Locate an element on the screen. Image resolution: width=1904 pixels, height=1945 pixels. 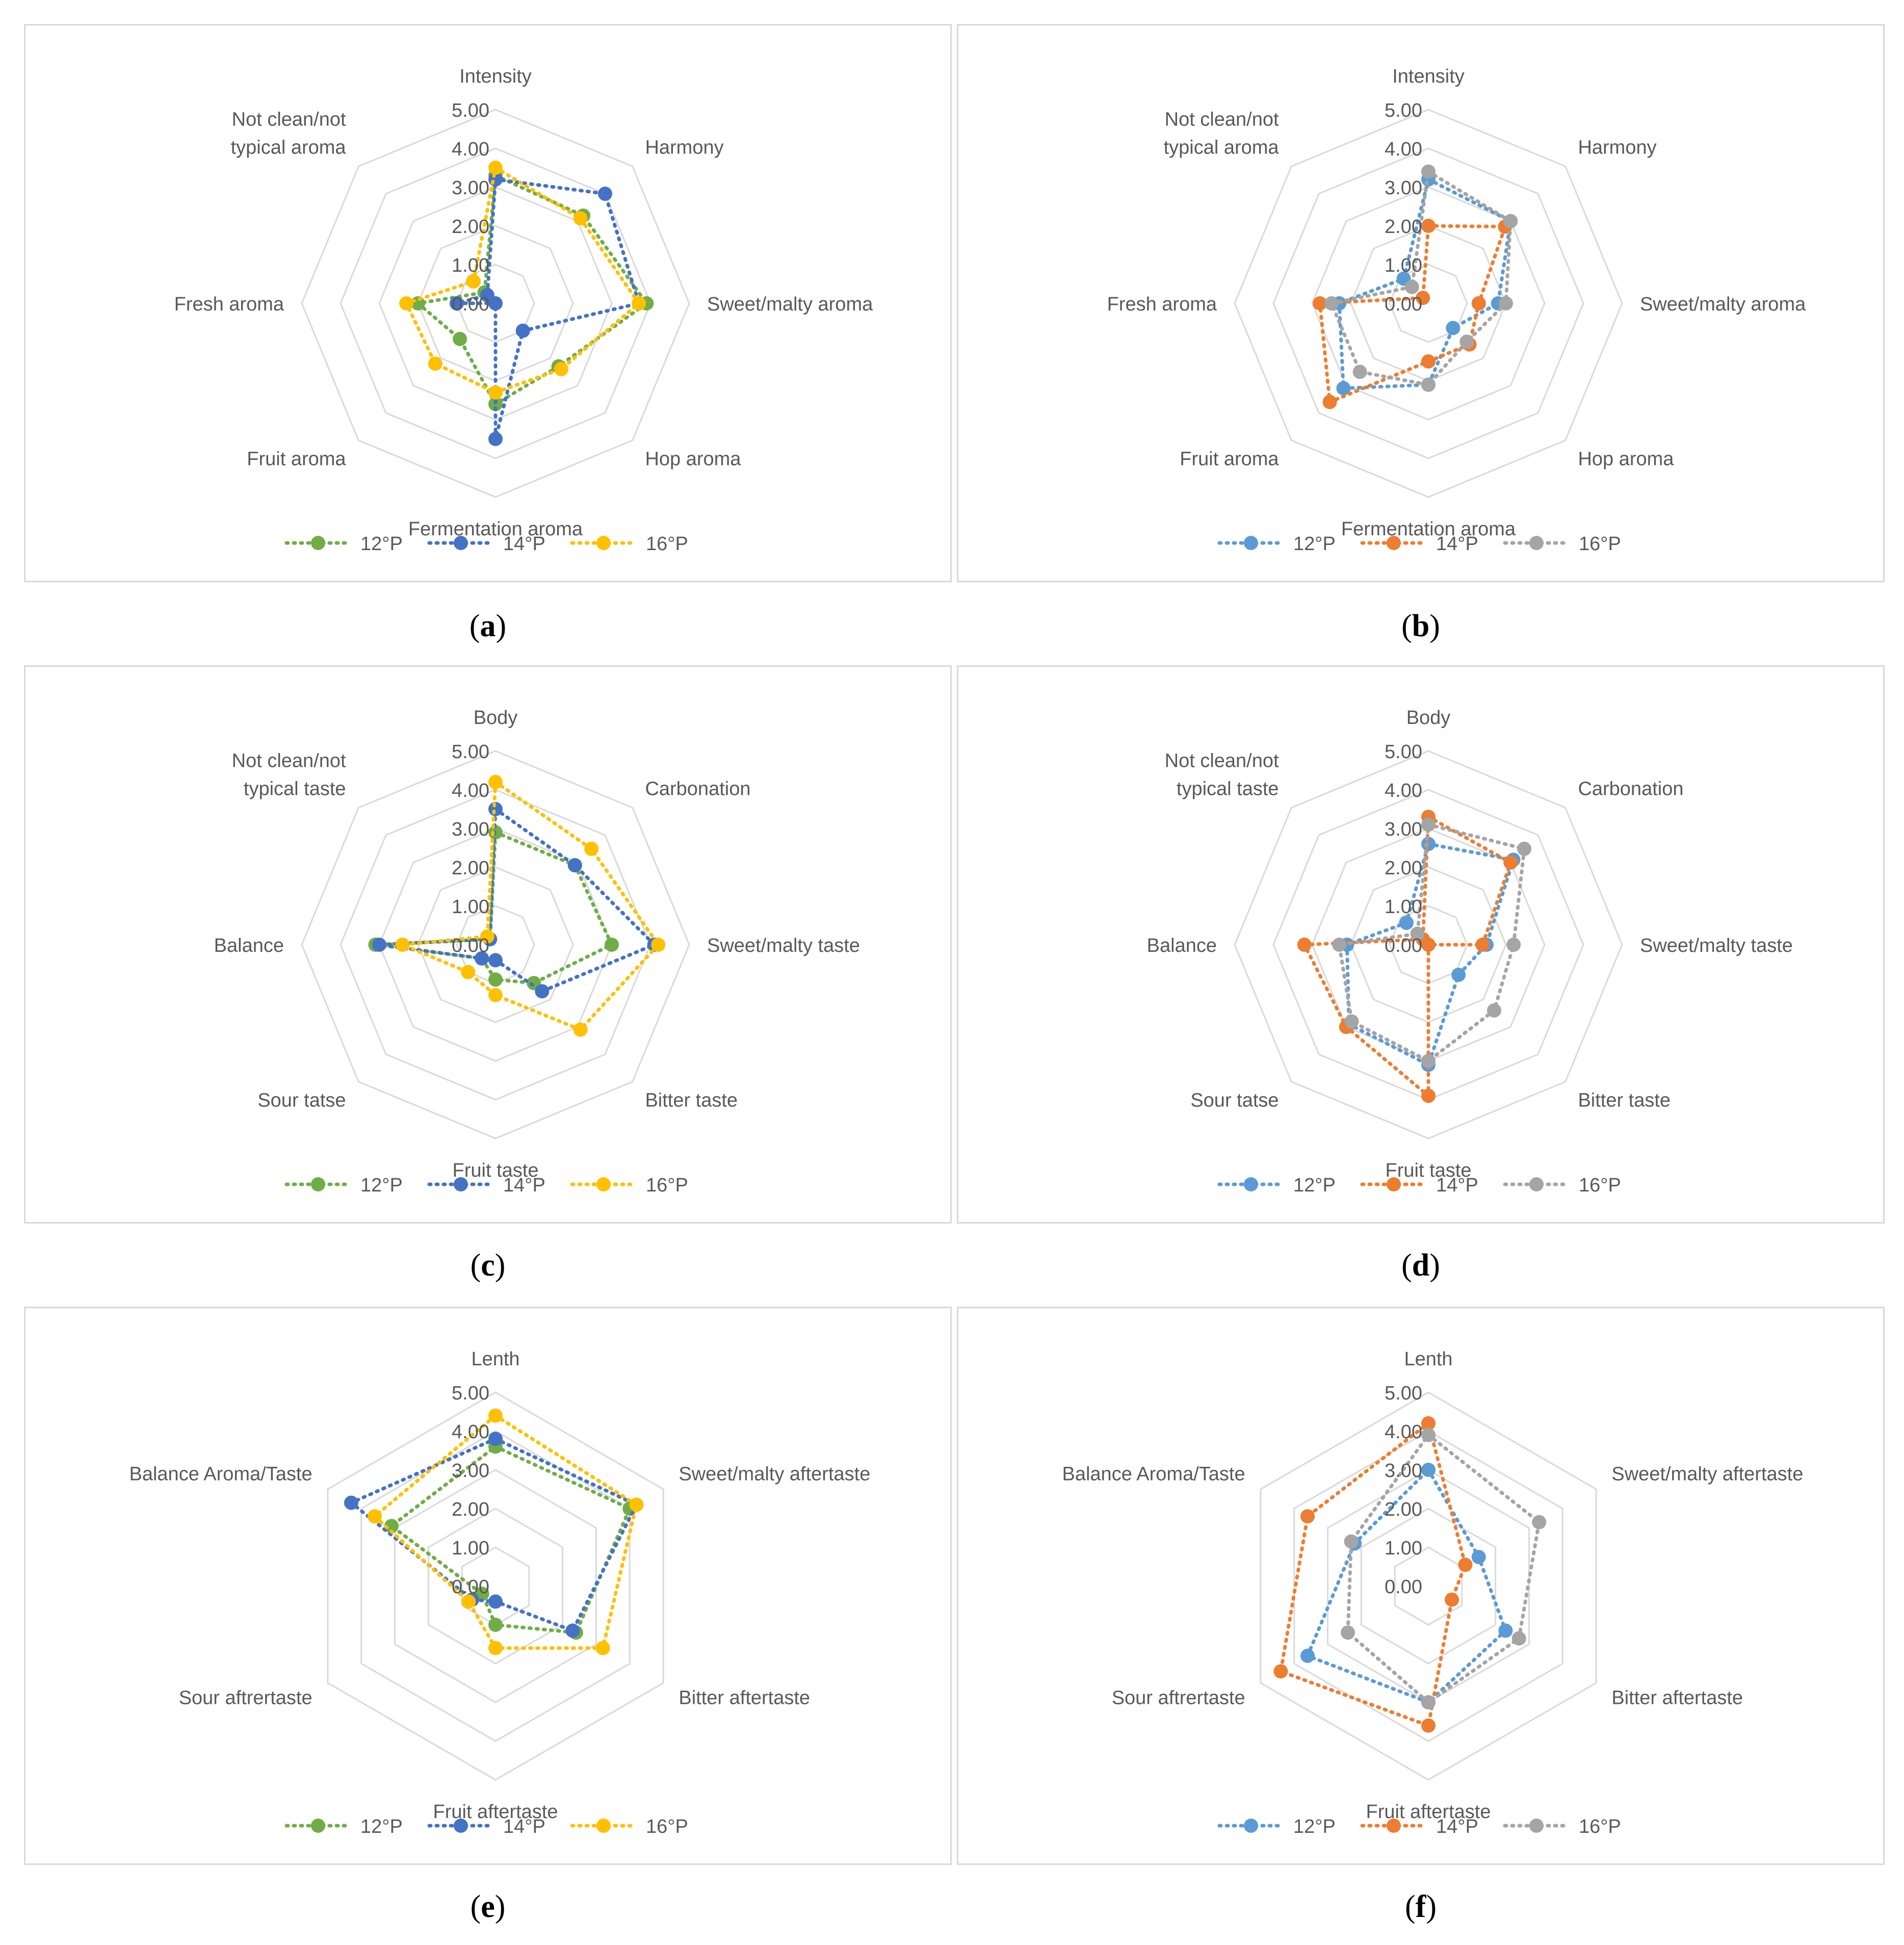
axis-label-line: Sour tatse is located at coordinates (301, 1100).